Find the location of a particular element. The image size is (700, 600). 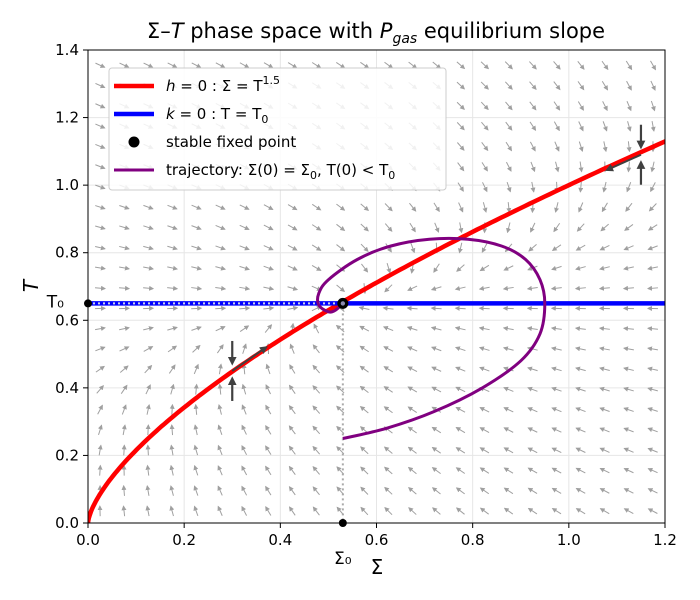

y-tick-label: 0.8 is located at coordinates (67, 253).